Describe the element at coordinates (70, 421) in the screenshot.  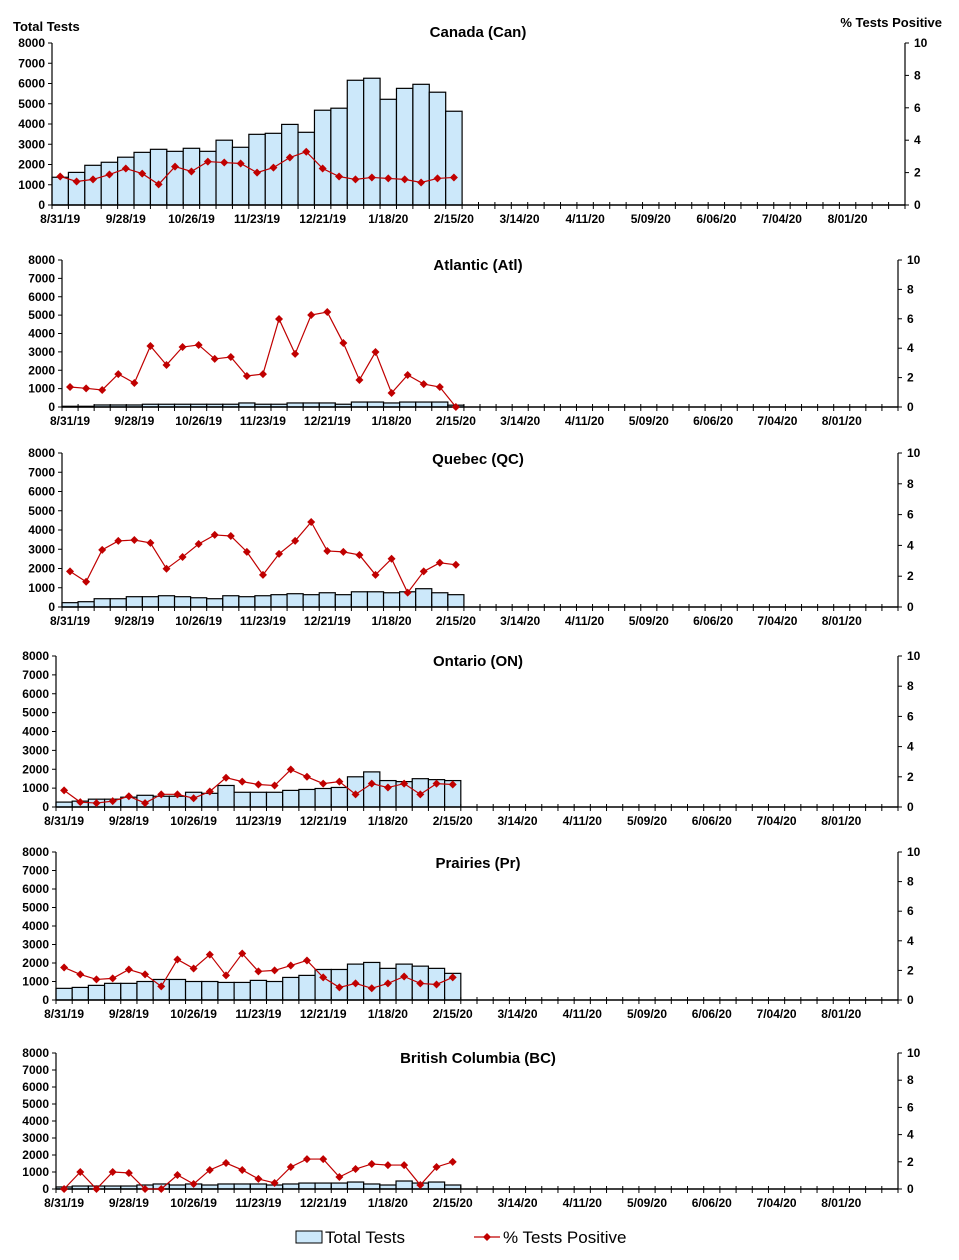
I see `x-tick-label: 8/31/19` at that location.